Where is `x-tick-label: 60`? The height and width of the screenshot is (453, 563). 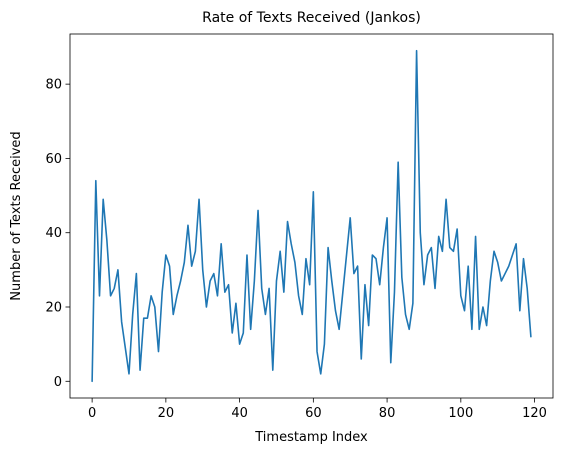 x-tick-label: 60 is located at coordinates (313, 413).